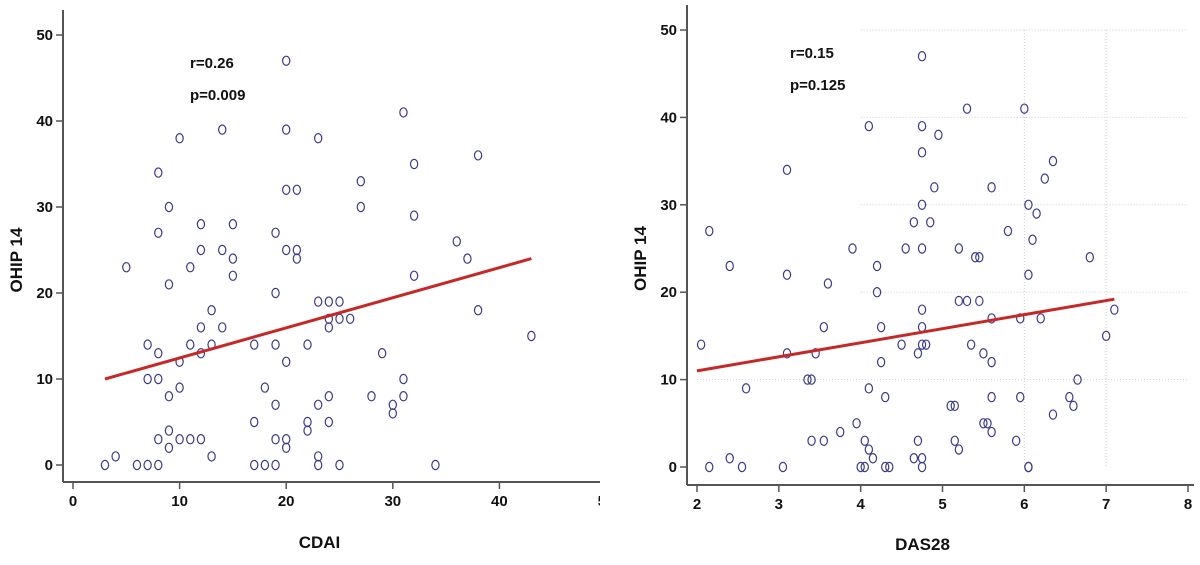 This screenshot has height=565, width=1200. Describe the element at coordinates (779, 504) in the screenshot. I see `x-tick-label: 3` at that location.